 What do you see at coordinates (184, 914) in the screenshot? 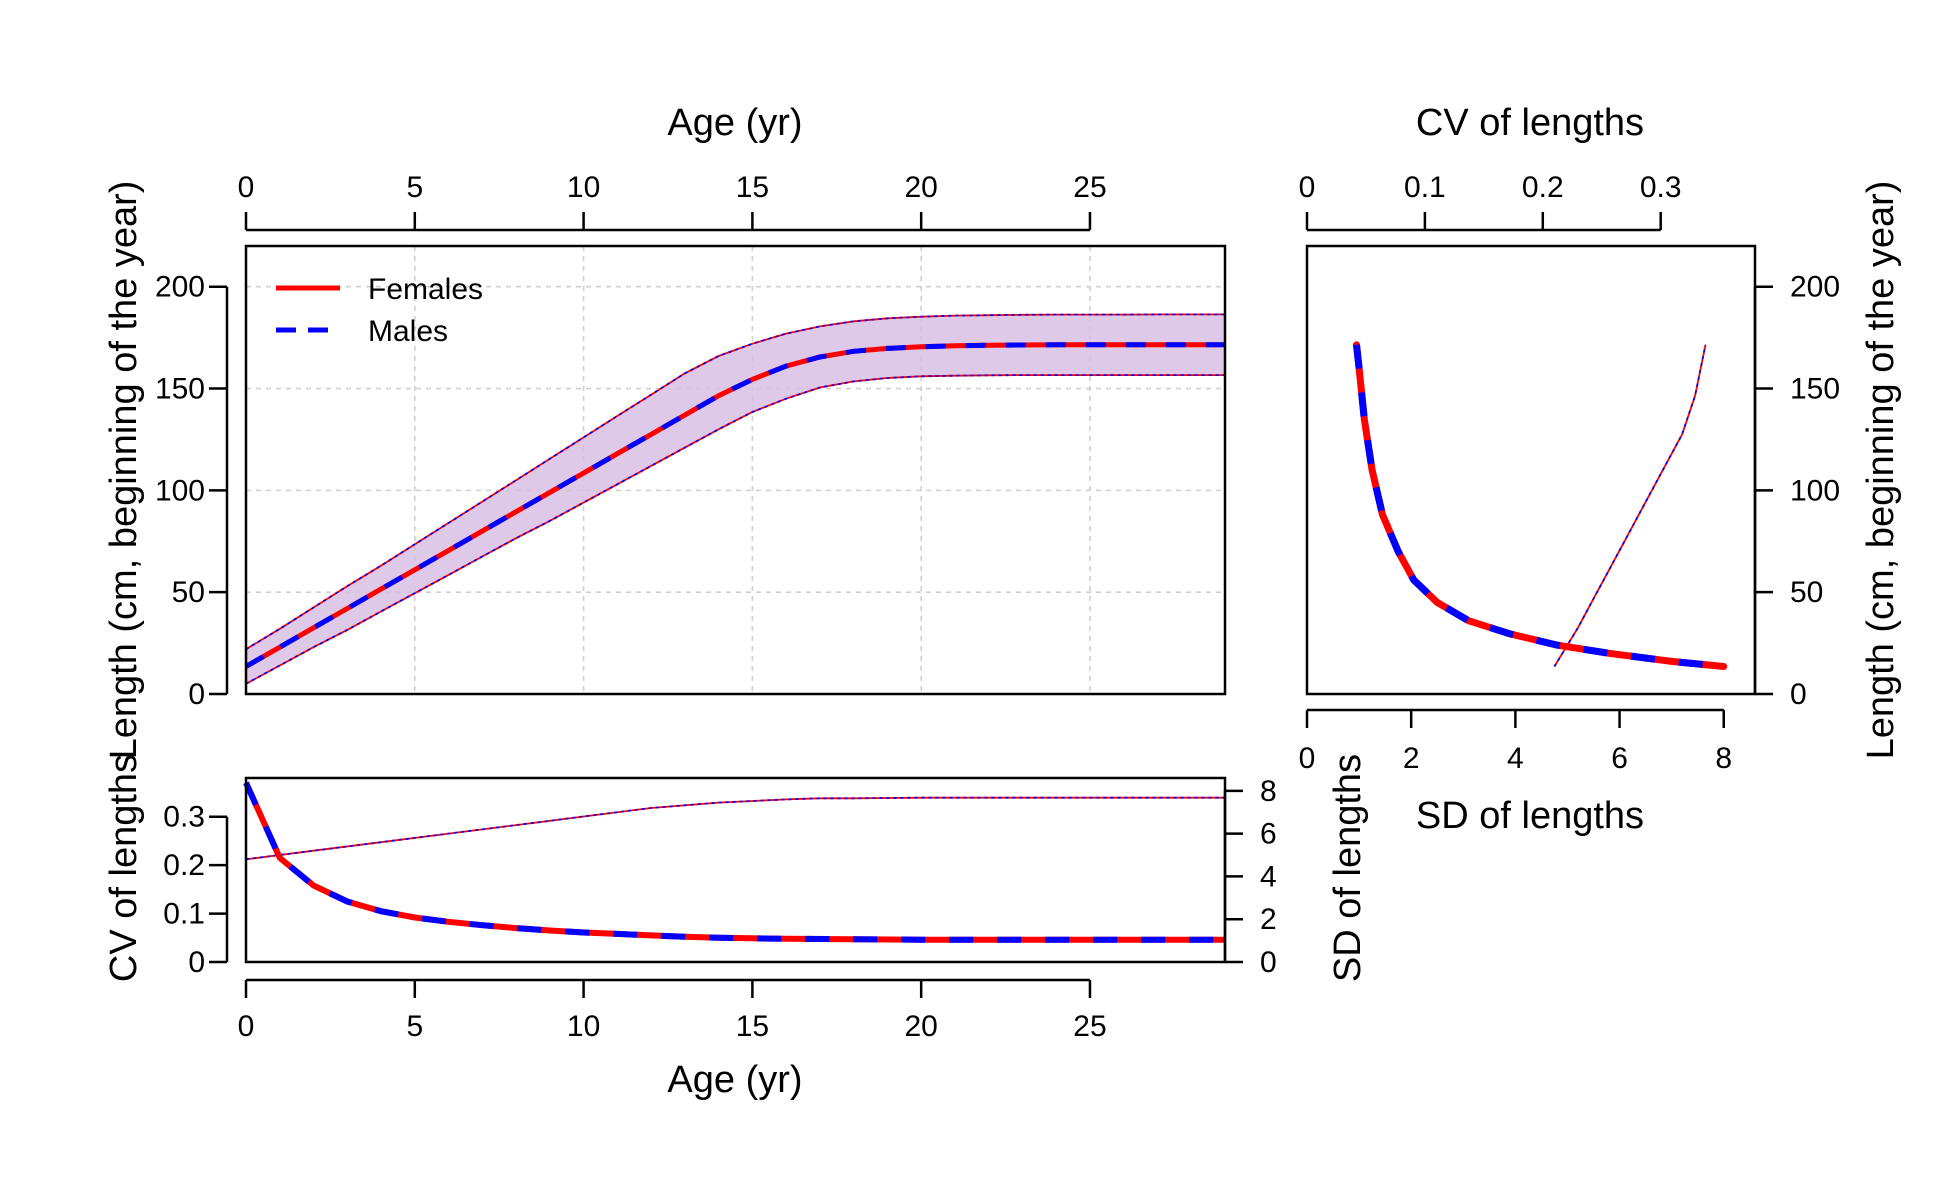
I see `cv-left-y-tick-label: 0.1` at bounding box center [184, 914].